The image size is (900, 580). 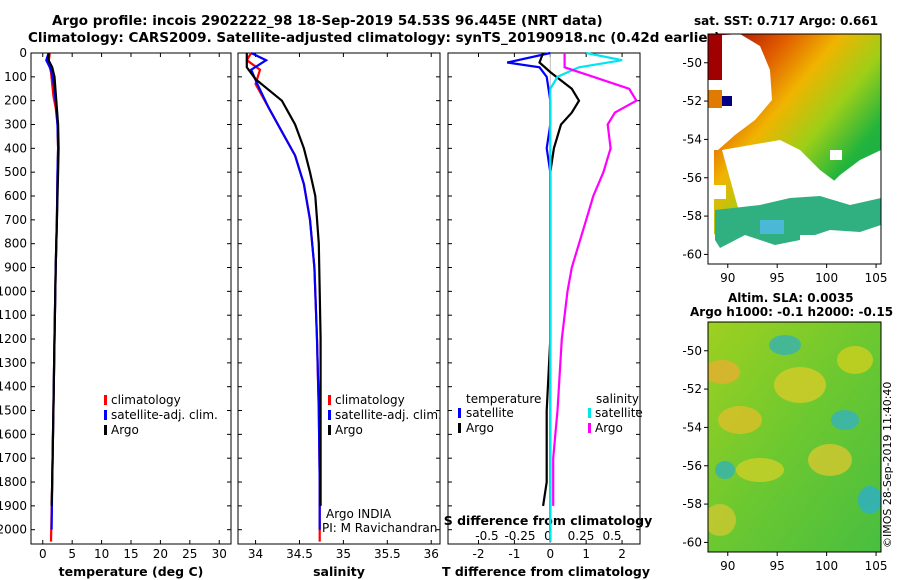 I want to click on depth-tick-label: 1200, so click(x=13, y=339).